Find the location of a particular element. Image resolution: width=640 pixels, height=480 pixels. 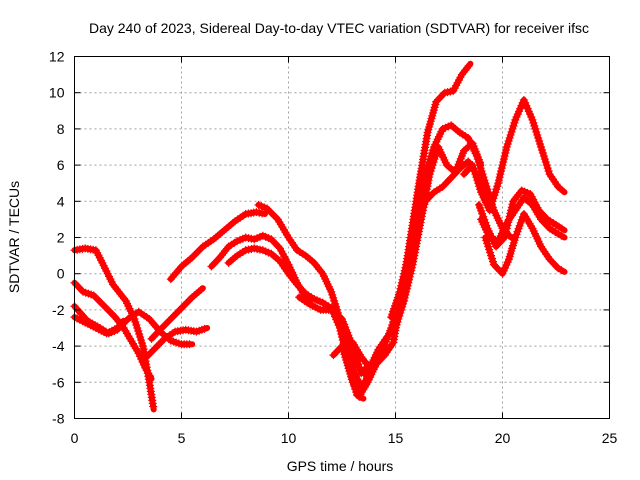

y-tick-label: 2 is located at coordinates (61, 238).